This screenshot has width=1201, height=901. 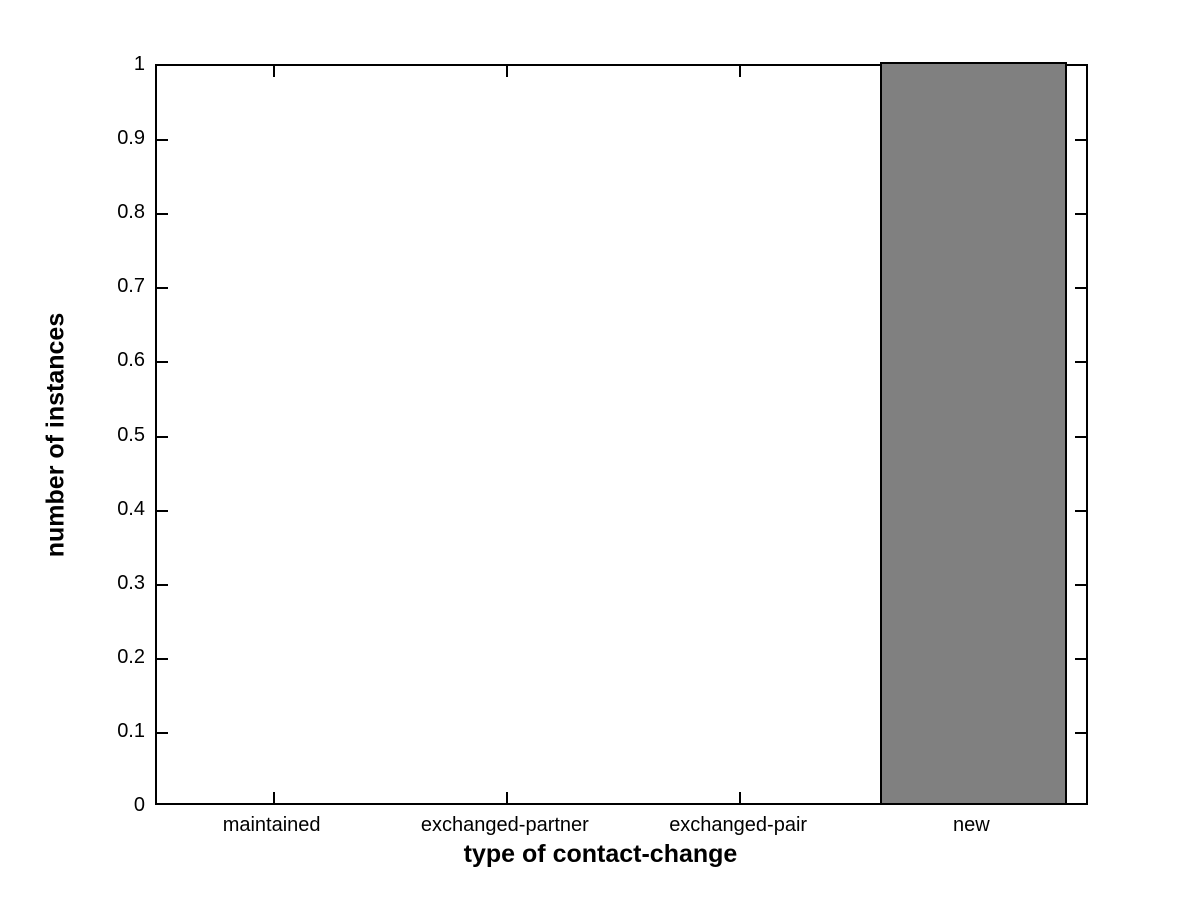 I want to click on x-tick-label: maintained, so click(x=271, y=825).